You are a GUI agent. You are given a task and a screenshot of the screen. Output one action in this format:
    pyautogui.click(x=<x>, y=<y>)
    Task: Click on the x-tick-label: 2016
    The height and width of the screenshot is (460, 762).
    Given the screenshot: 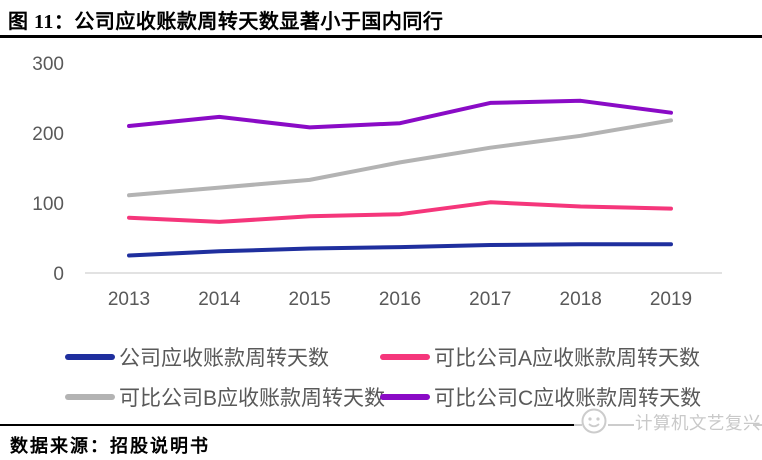 What is the action you would take?
    pyautogui.click(x=400, y=299)
    